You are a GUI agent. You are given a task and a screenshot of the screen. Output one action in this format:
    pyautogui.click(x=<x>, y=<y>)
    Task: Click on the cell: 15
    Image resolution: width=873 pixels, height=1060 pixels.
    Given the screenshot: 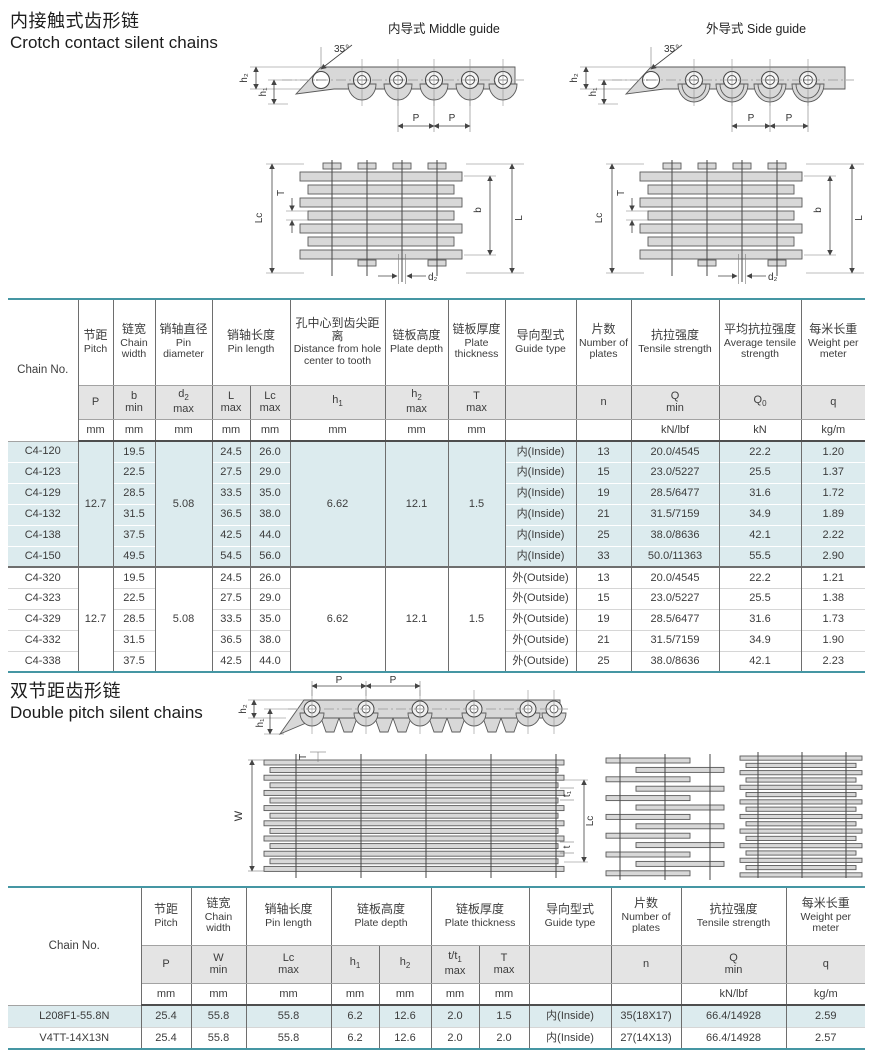 What is the action you would take?
    pyautogui.click(x=603, y=472)
    